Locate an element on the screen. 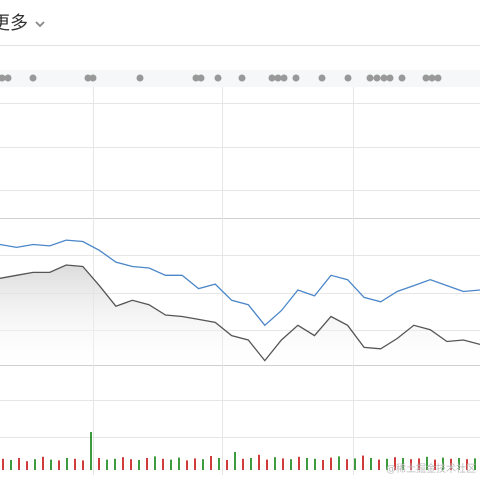  event-dots is located at coordinates (221, 78).